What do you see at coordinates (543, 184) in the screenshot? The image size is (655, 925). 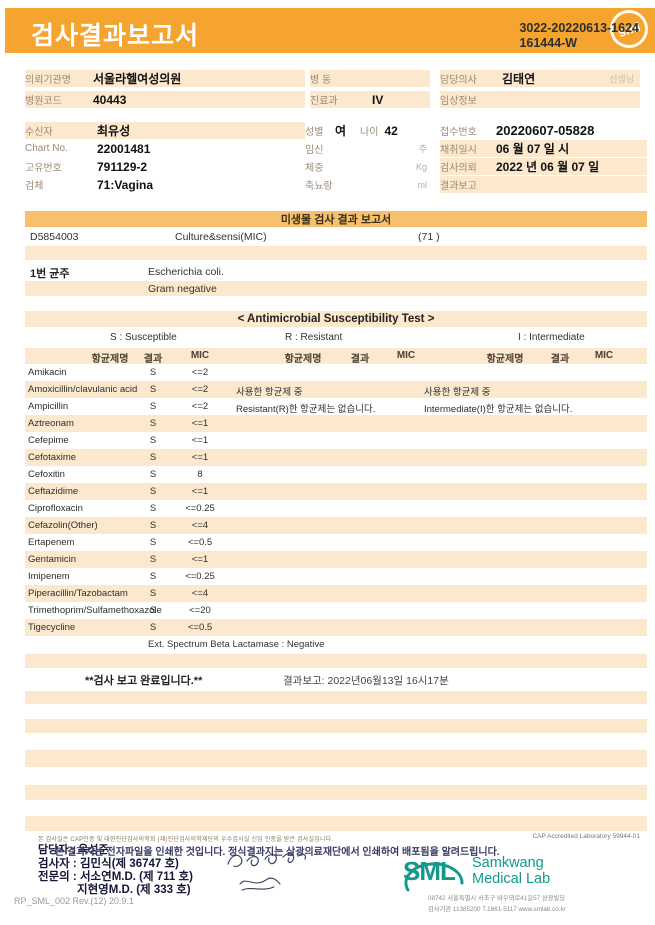 I see `field-result-report: 결과보고` at bounding box center [543, 184].